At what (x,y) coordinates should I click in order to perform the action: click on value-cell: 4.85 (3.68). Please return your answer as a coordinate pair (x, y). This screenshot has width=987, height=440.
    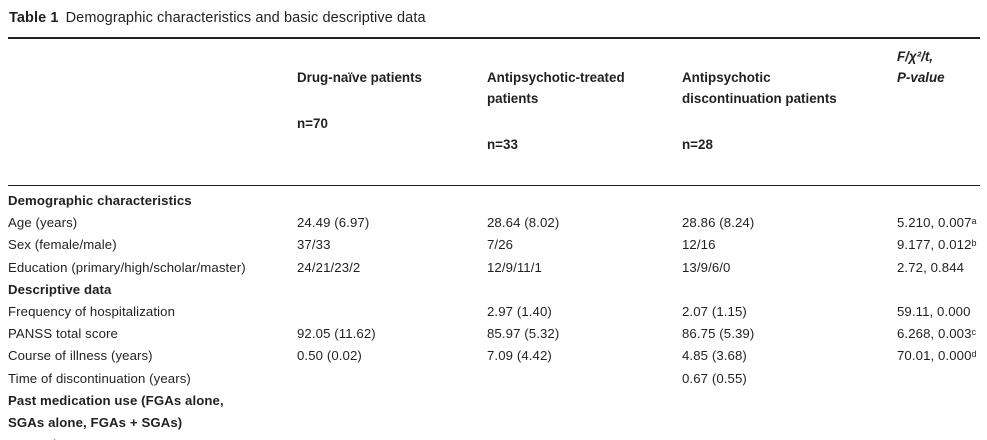
    Looking at the image, I should click on (714, 356).